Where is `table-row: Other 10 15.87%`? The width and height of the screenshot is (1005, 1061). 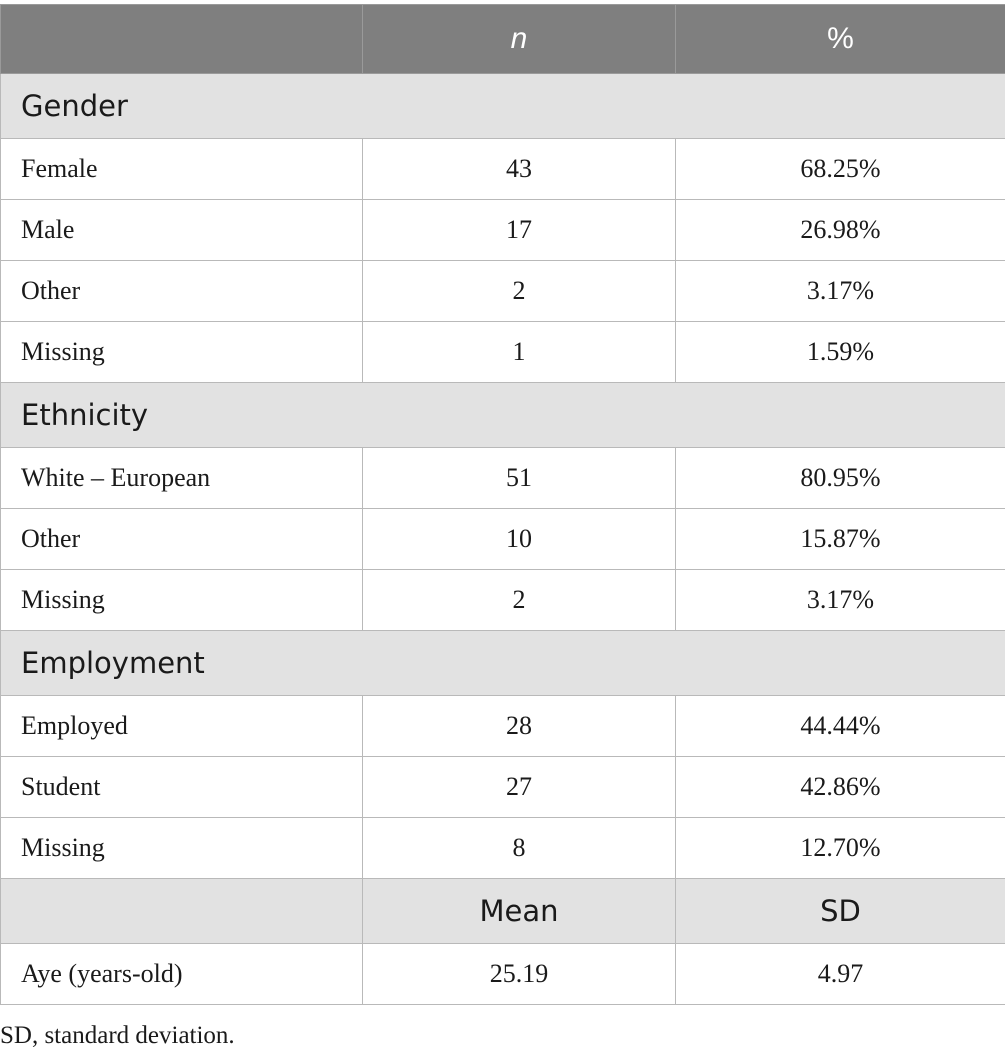 table-row: Other 10 15.87% is located at coordinates (502, 539).